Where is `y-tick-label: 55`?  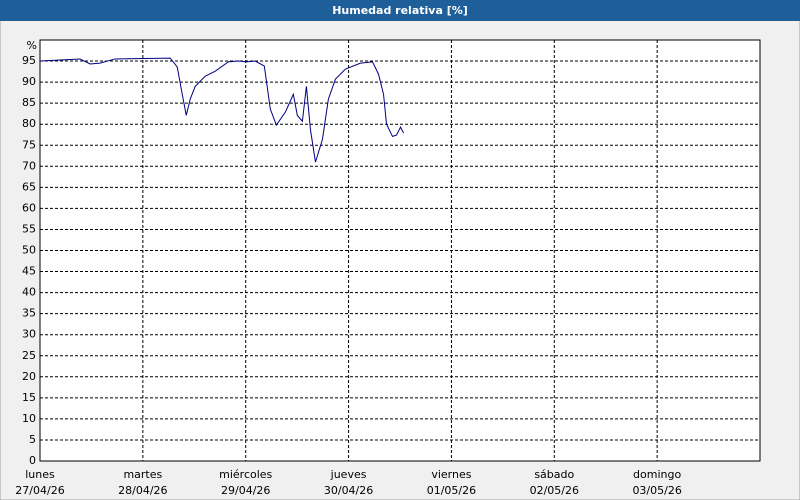
y-tick-label: 55 is located at coordinates (29, 228).